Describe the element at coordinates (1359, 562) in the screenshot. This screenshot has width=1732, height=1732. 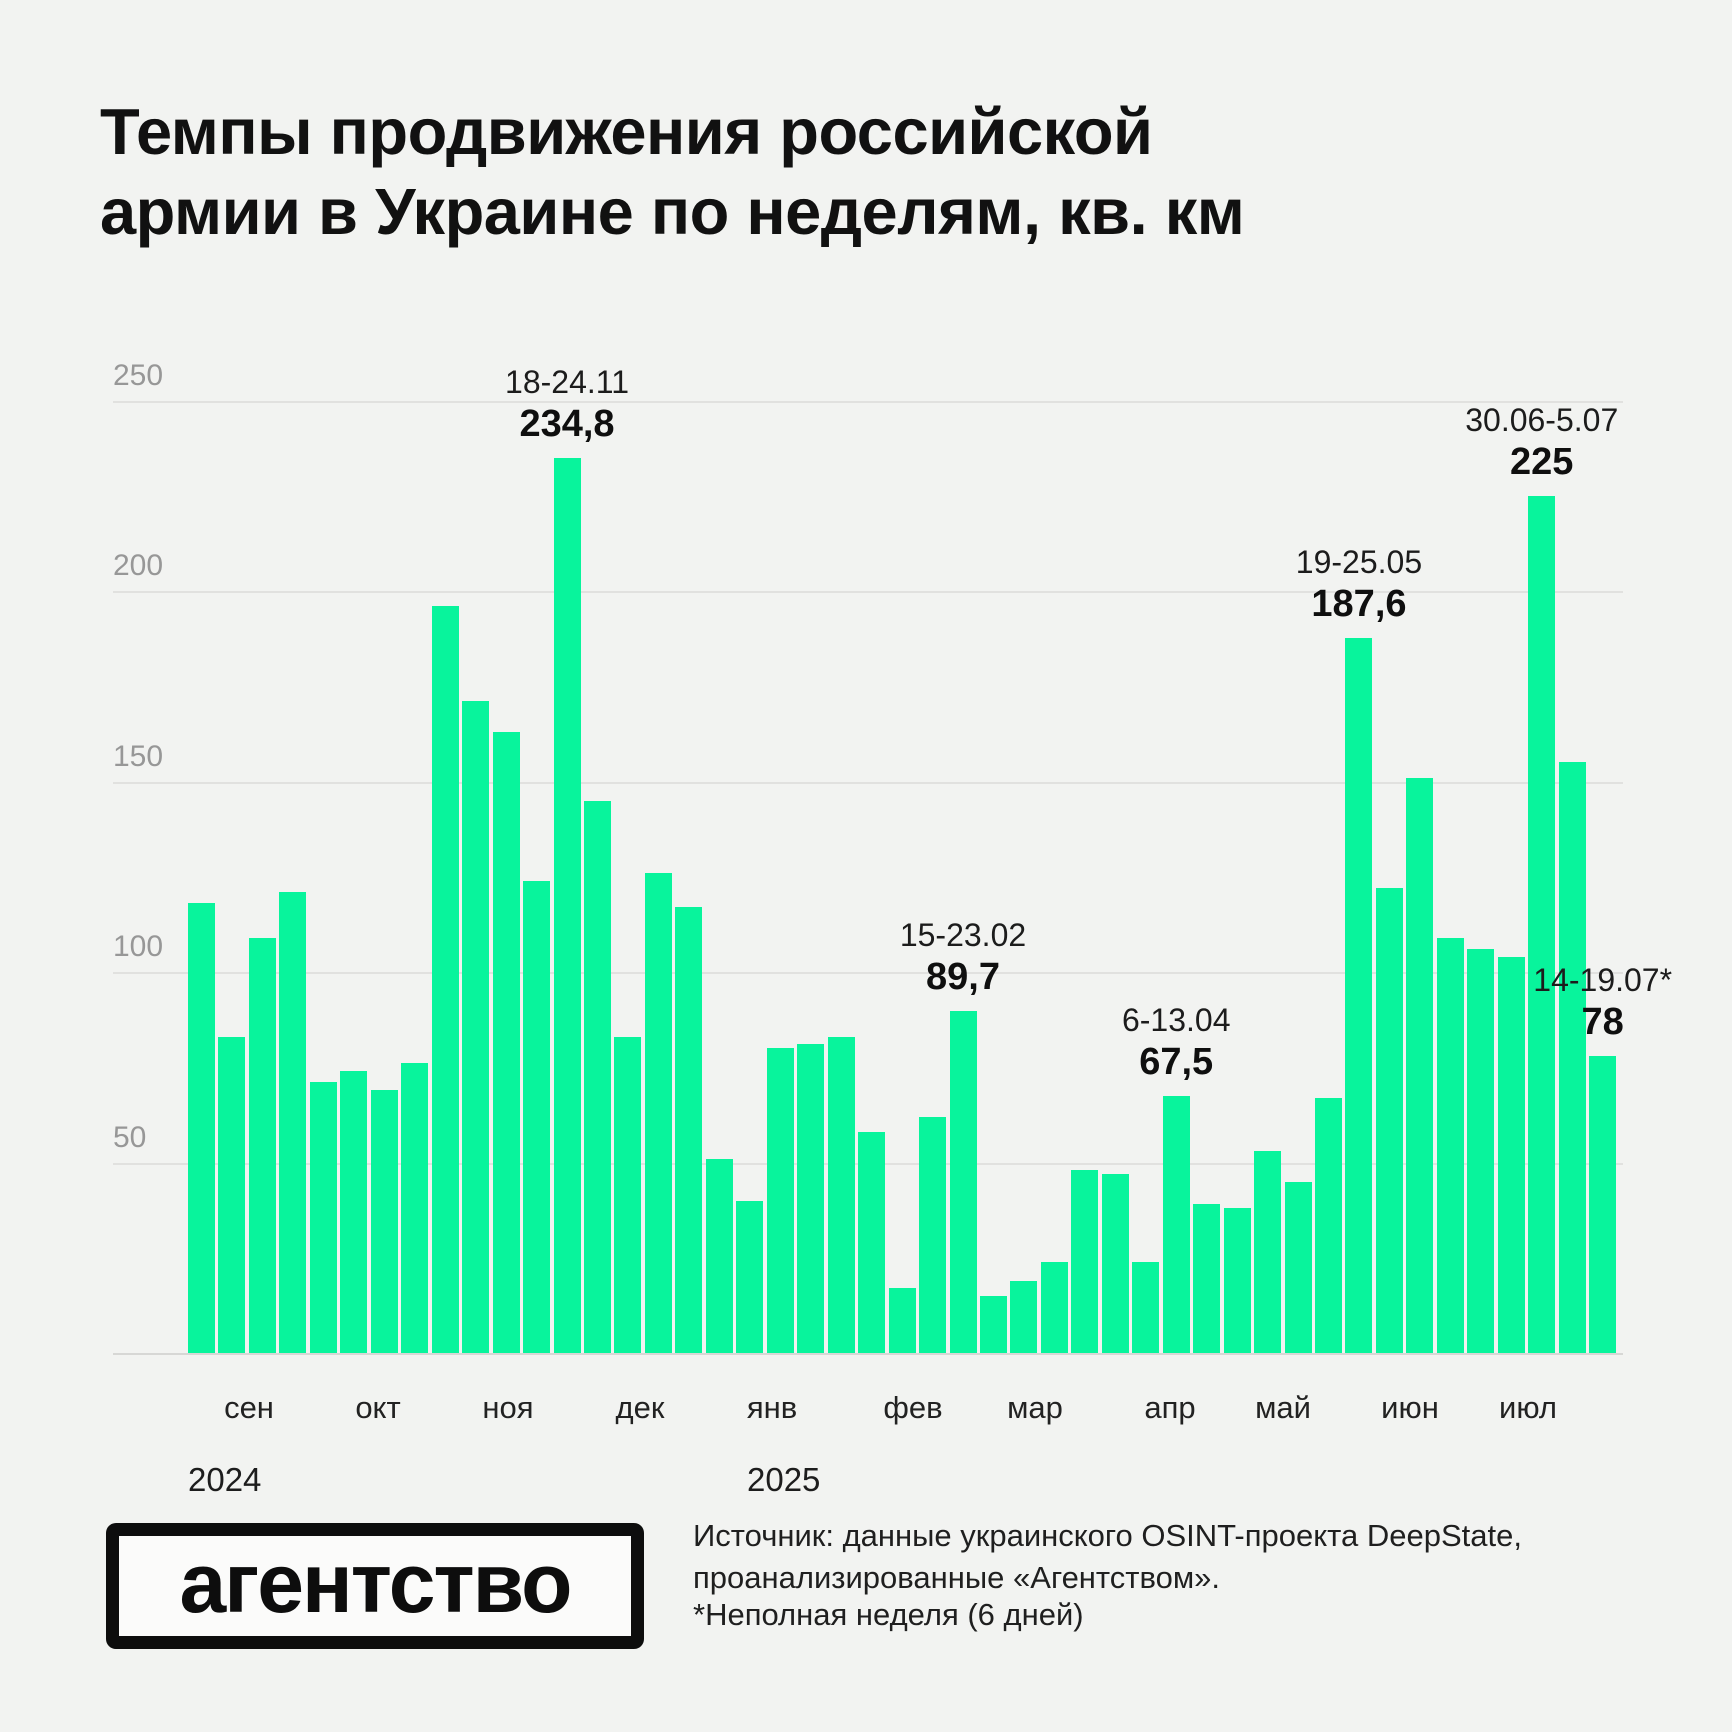
I see `annotation-week: 19-25.05` at that location.